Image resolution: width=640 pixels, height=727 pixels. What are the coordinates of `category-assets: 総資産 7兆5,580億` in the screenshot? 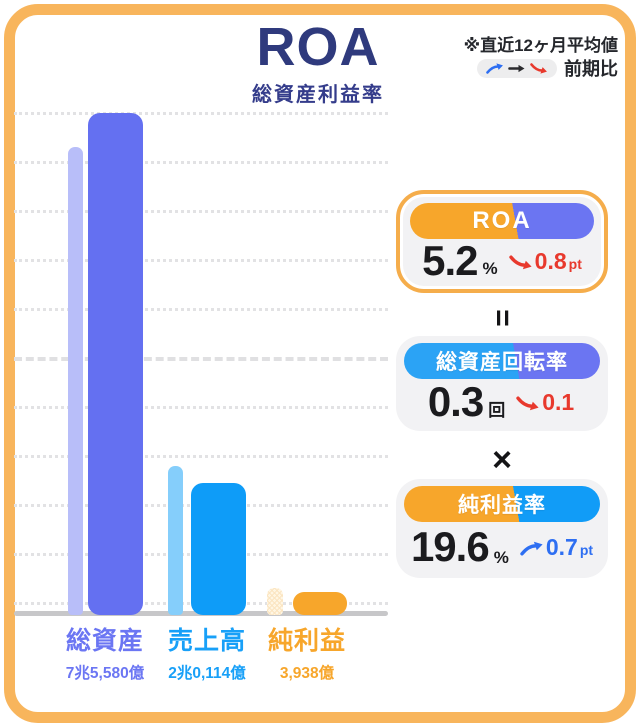 It's located at (105, 652).